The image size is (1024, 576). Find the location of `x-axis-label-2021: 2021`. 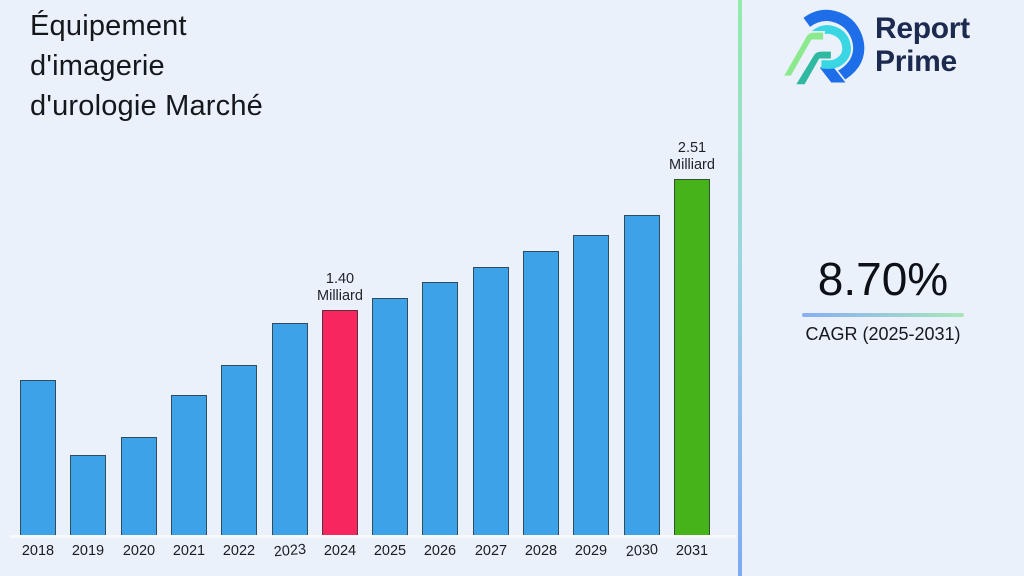

x-axis-label-2021: 2021 is located at coordinates (189, 551).